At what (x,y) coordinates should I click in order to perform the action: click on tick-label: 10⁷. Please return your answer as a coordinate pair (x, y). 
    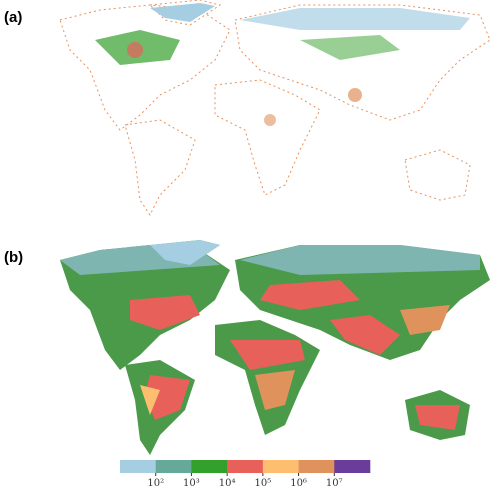
    Looking at the image, I should click on (334, 483).